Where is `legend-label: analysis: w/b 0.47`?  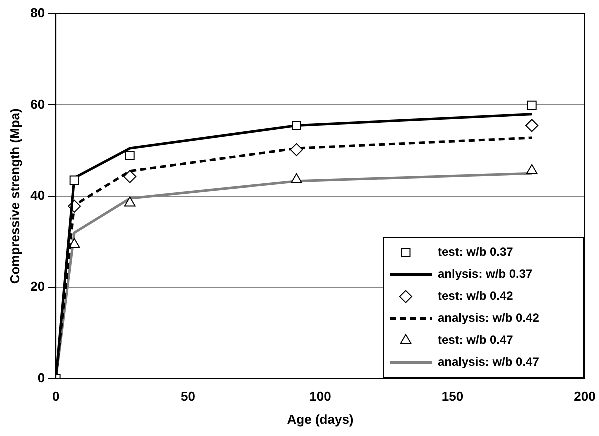 legend-label: analysis: w/b 0.47 is located at coordinates (489, 362).